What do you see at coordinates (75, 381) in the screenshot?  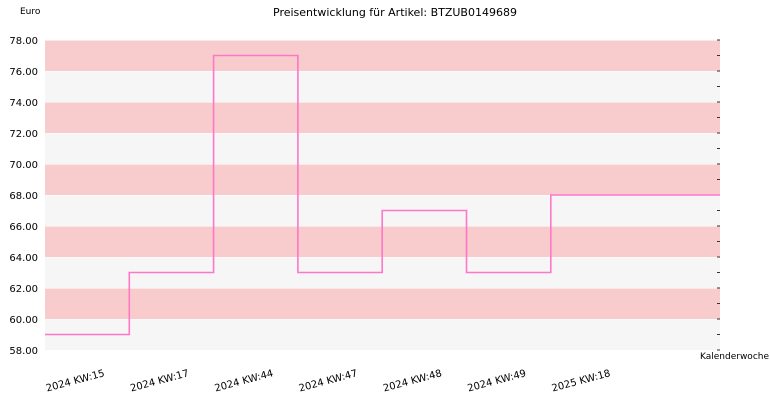 I see `x-tick-label: 2024 KW:15` at bounding box center [75, 381].